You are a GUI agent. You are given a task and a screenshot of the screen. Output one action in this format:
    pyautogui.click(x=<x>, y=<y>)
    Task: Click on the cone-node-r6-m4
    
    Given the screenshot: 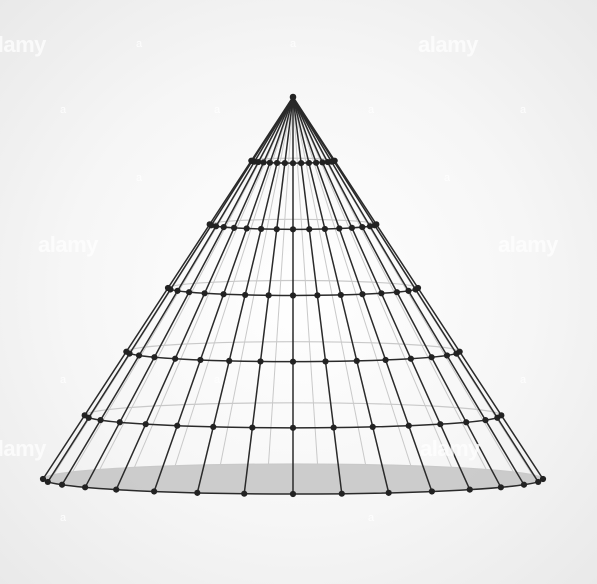 What is the action you would take?
    pyautogui.click(x=85, y=487)
    